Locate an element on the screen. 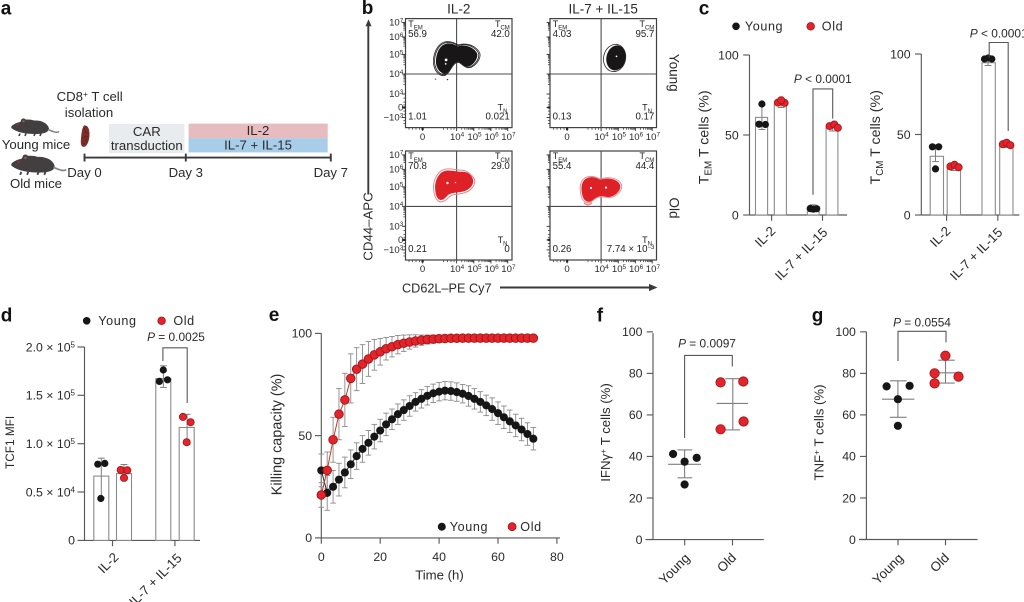 This screenshot has height=602, width=1024. svg-text: 0.17 is located at coordinates (644, 117).